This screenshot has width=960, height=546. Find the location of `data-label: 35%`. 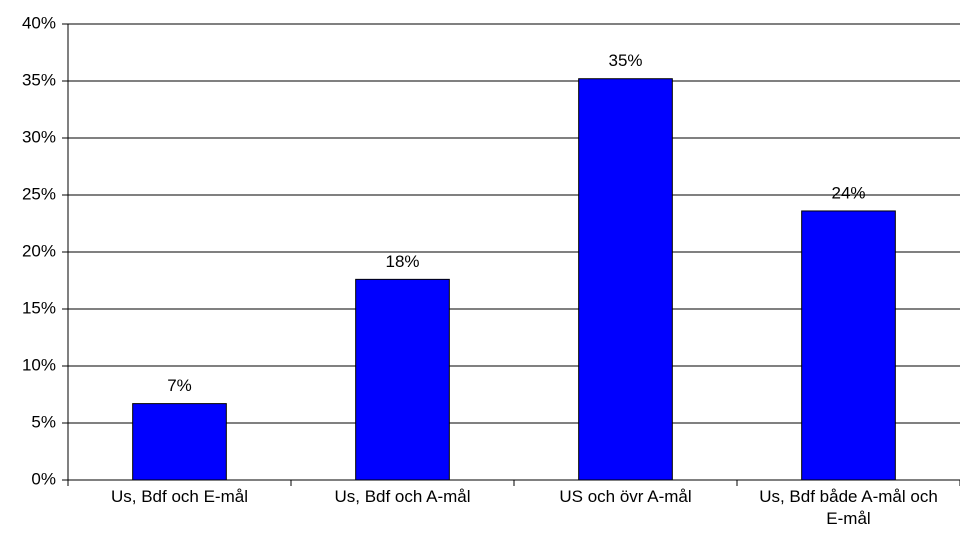

data-label: 35% is located at coordinates (625, 60).